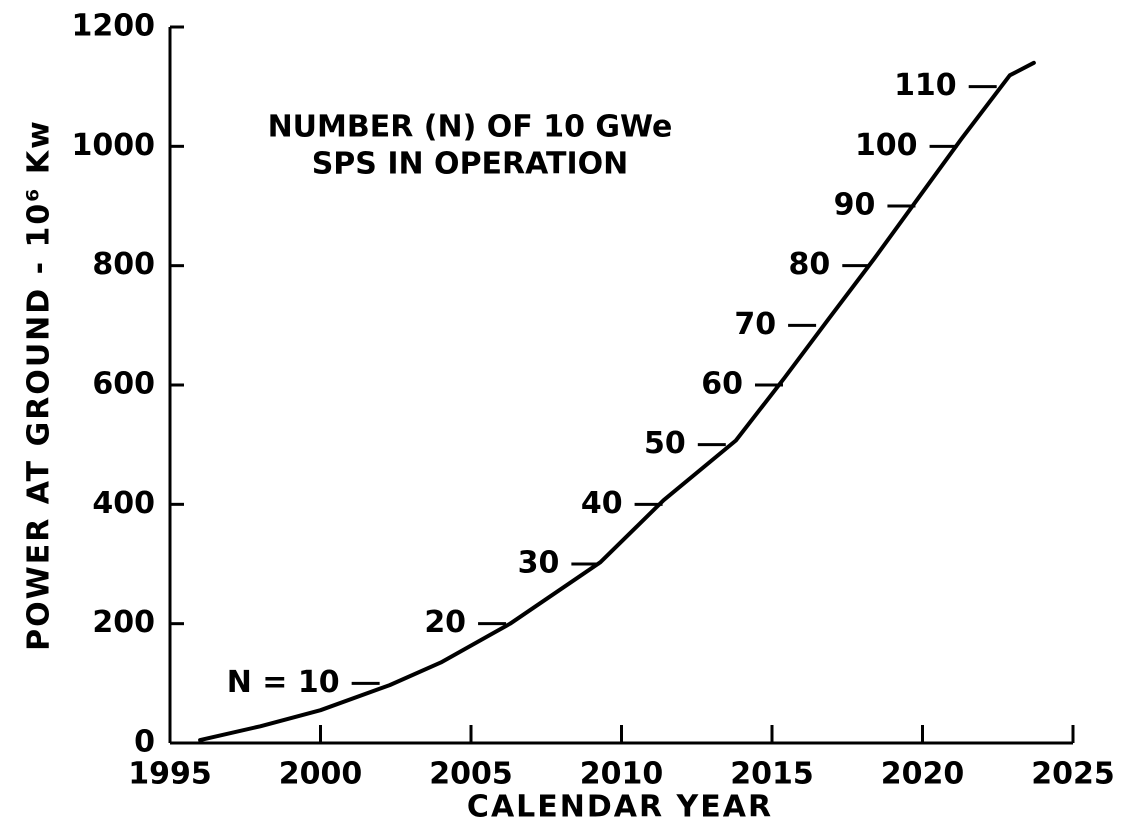 This screenshot has width=1125, height=828. What do you see at coordinates (602, 503) in the screenshot?
I see `annotation-label: 40` at bounding box center [602, 503].